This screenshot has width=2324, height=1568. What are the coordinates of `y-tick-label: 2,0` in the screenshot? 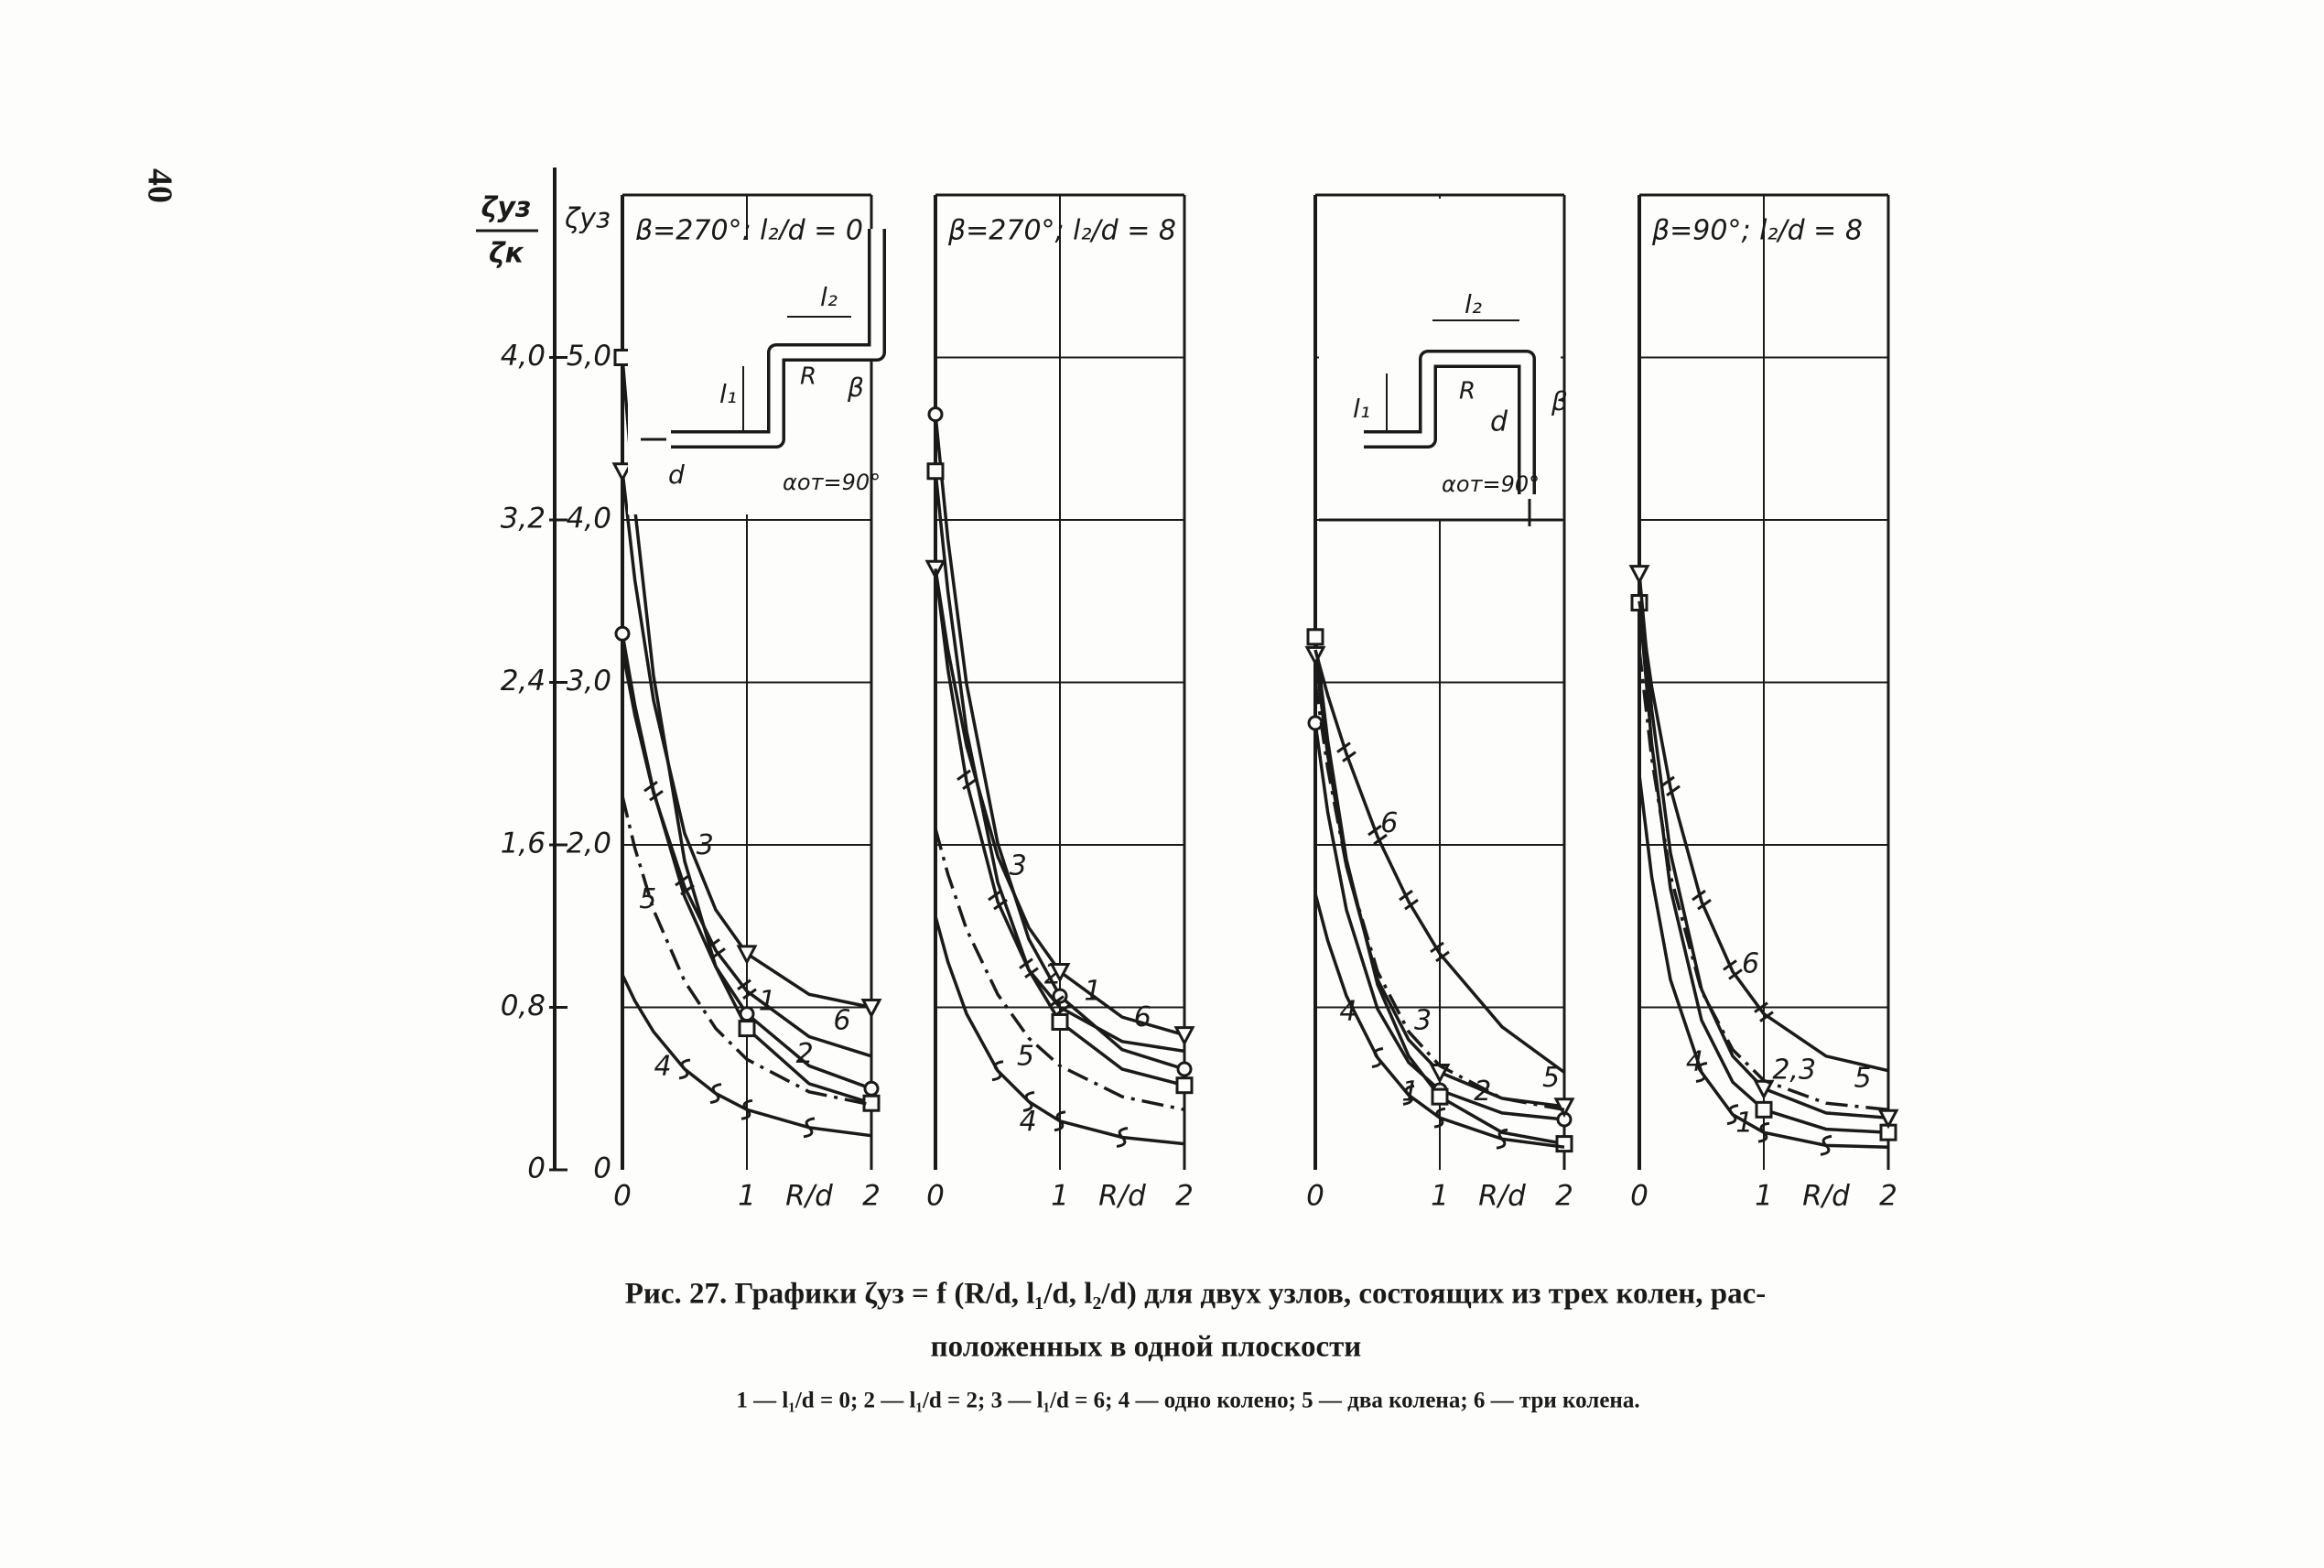 It's located at (589, 844).